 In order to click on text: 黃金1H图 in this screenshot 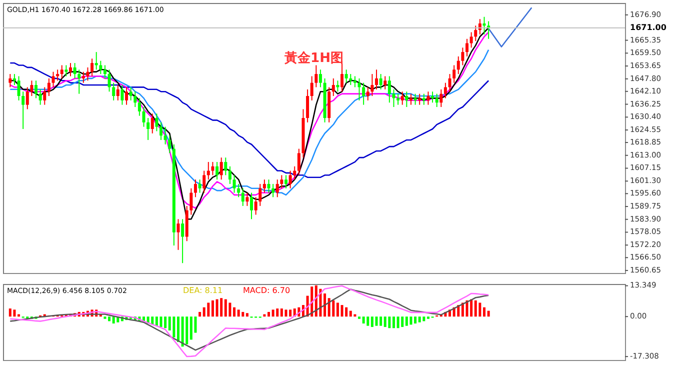, I will do `click(314, 58)`.